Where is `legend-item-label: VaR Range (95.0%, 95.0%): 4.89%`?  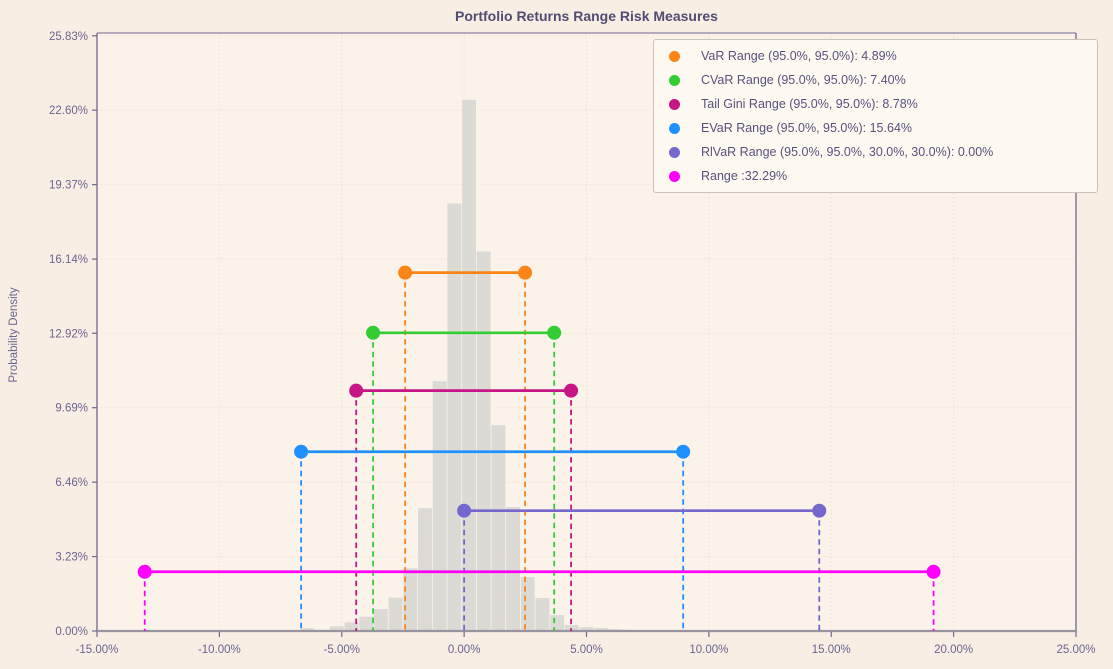
legend-item-label: VaR Range (95.0%, 95.0%): 4.89% is located at coordinates (799, 56).